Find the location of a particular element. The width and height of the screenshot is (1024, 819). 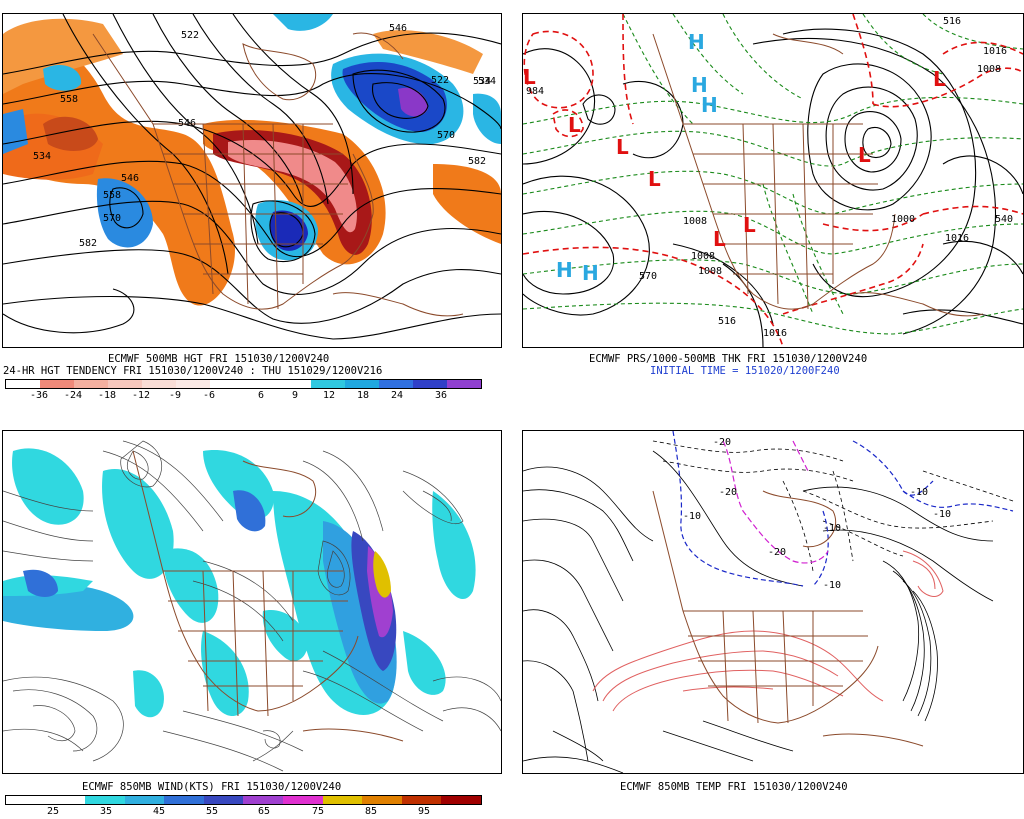

height-tendency-colorbar is located at coordinates (243, 384).